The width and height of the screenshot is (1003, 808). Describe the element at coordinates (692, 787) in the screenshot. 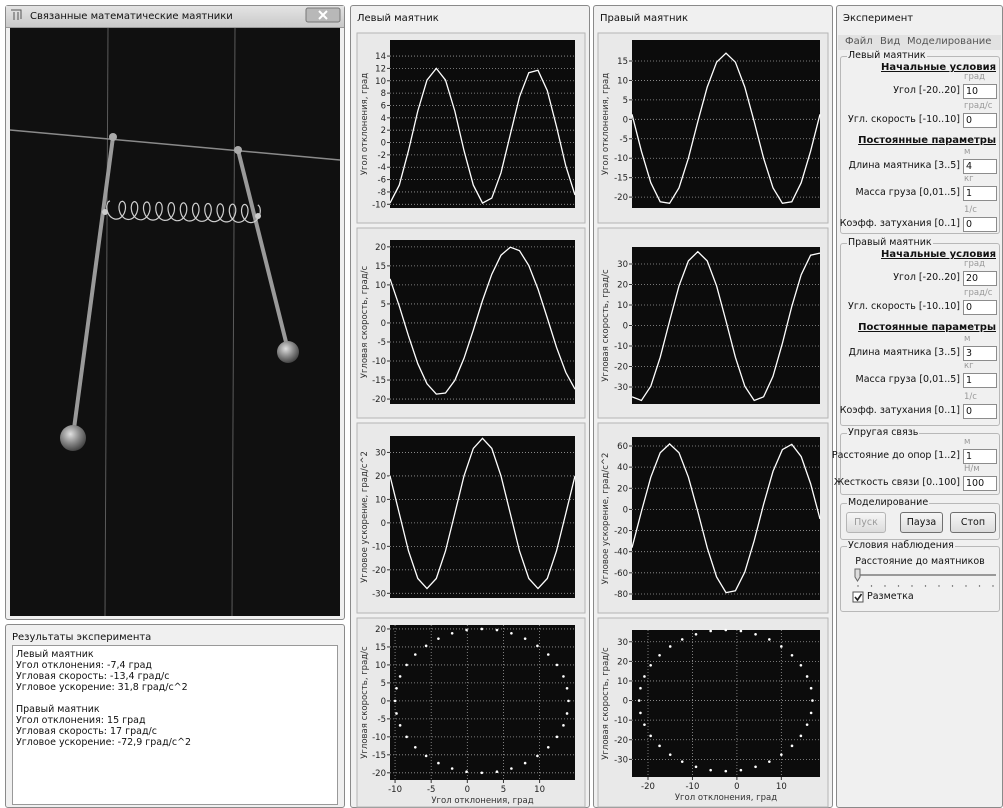

I see `x-tick-label: -10` at that location.